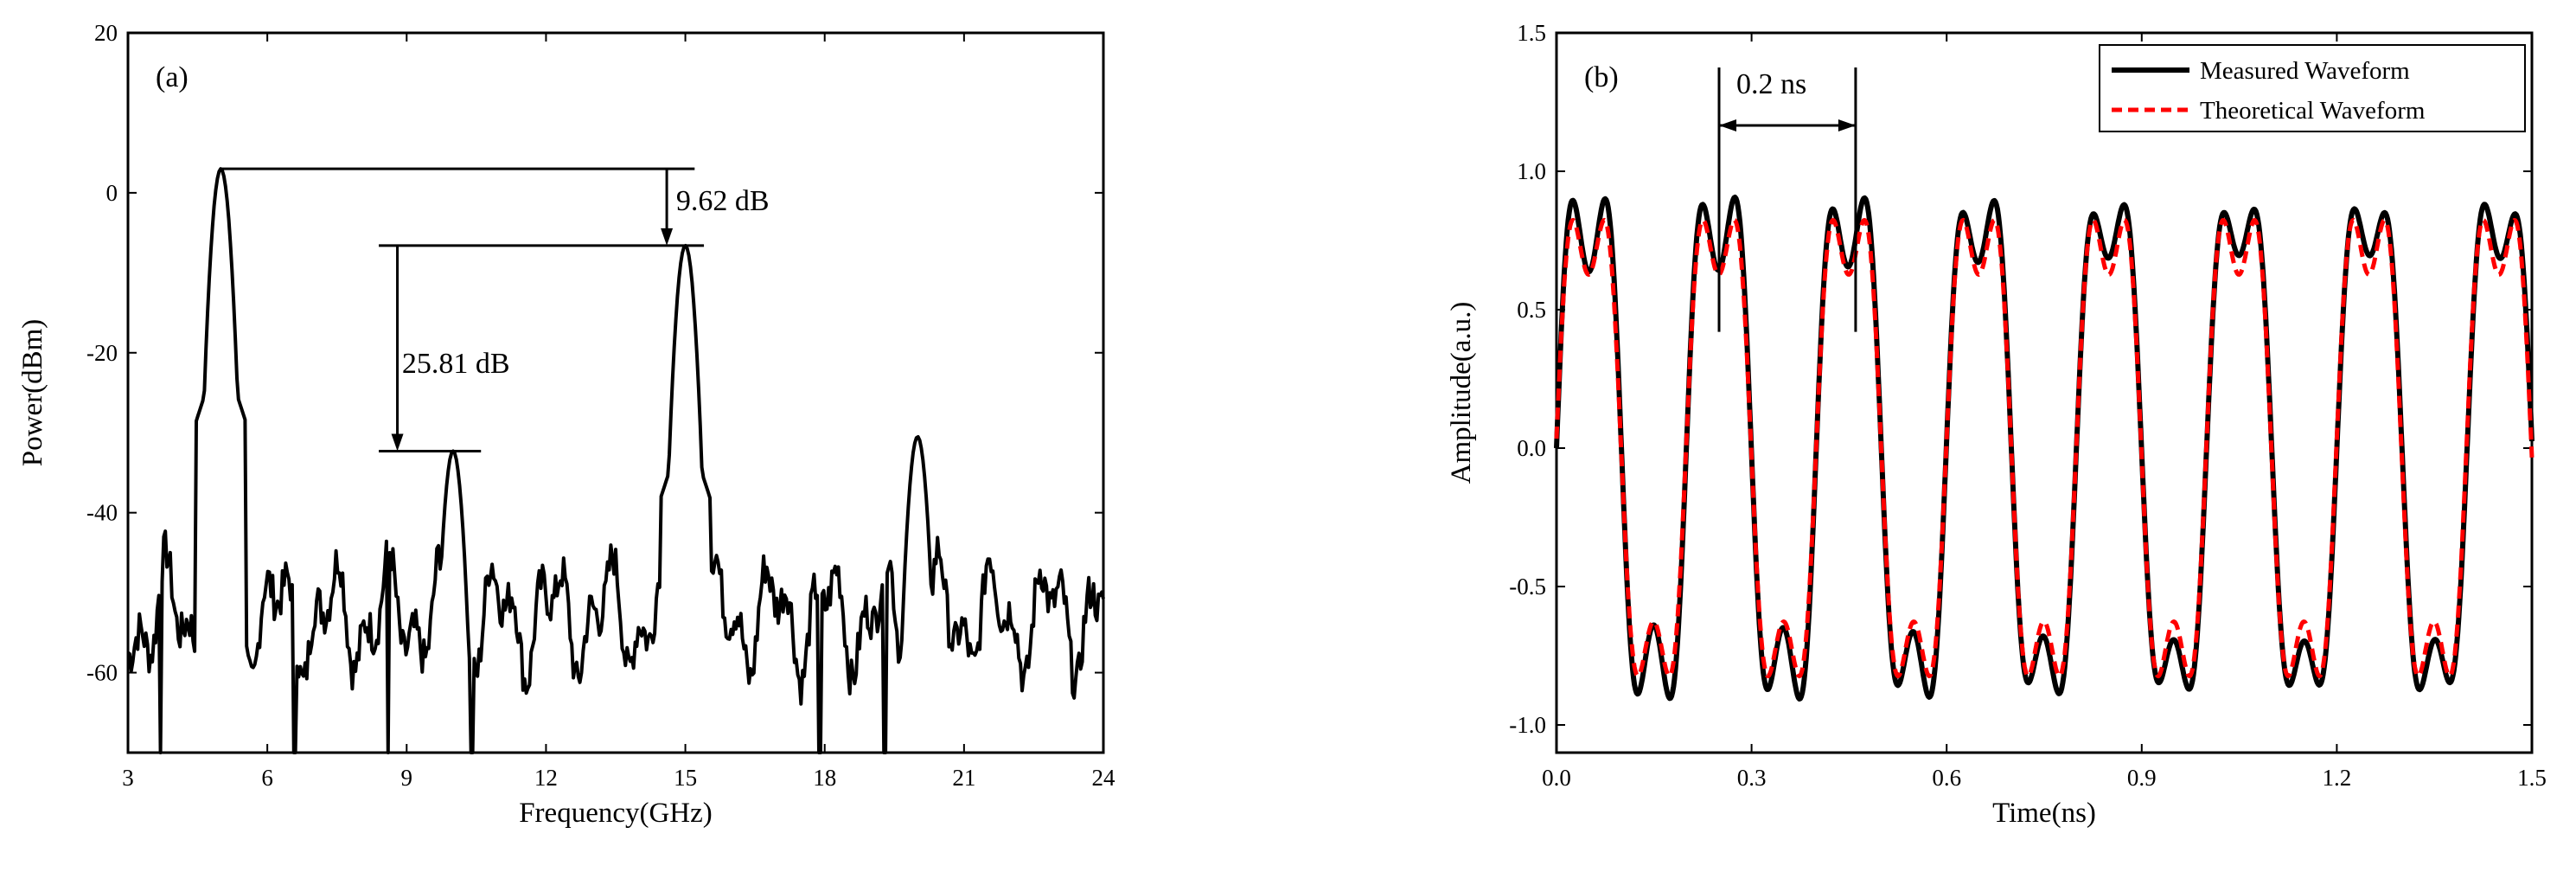 The image size is (2576, 872). Describe the element at coordinates (2532, 778) in the screenshot. I see `x-tick-label: 1.5` at that location.